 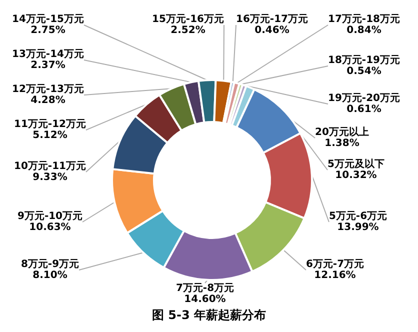 What do you see at coordinates (50, 216) in the screenshot?
I see `slice-label: 9万元-10万元` at bounding box center [50, 216].